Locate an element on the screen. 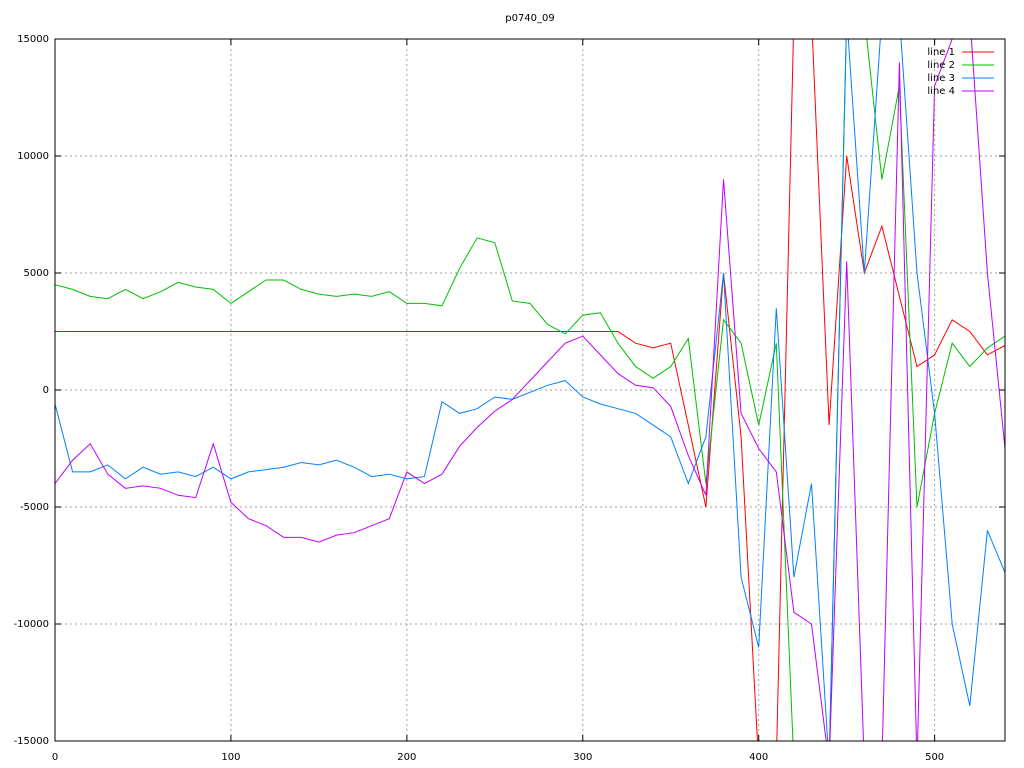  x-tick-label: 300 is located at coordinates (582, 757).